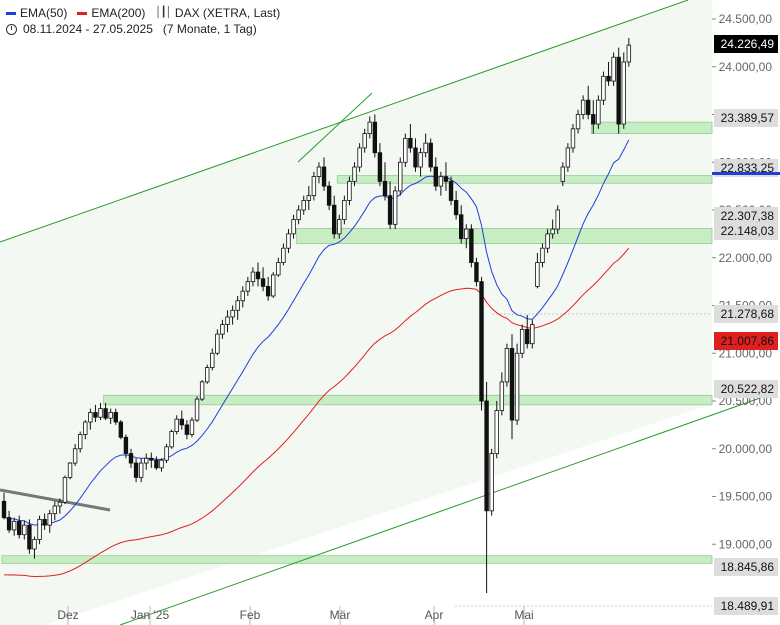 Image resolution: width=780 pixels, height=625 pixels. Describe the element at coordinates (746, 231) in the screenshot. I see `price-label: 22.148,03` at that location.